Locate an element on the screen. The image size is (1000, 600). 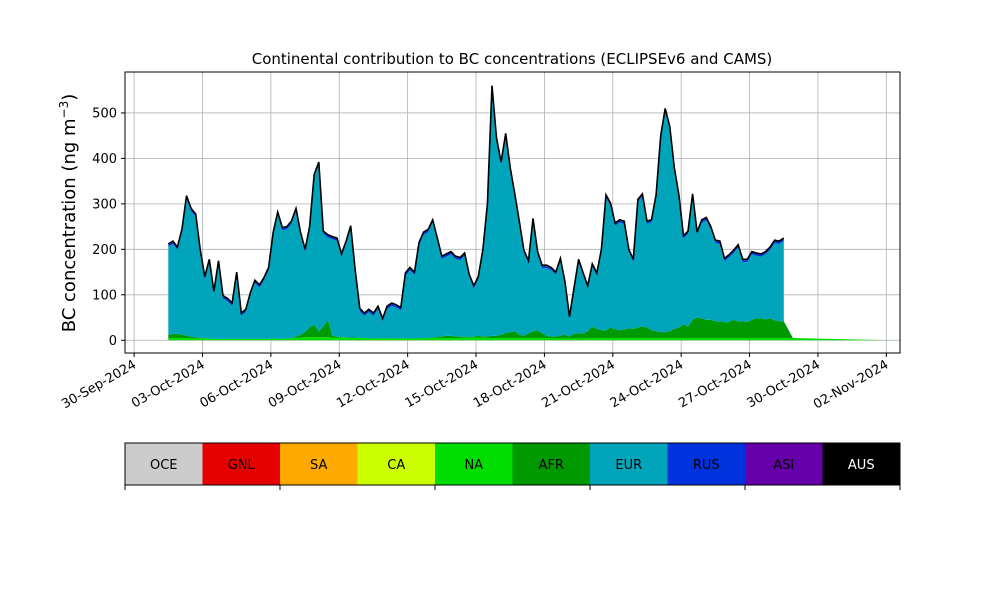
legend-swatch-gnl is located at coordinates (241, 464).